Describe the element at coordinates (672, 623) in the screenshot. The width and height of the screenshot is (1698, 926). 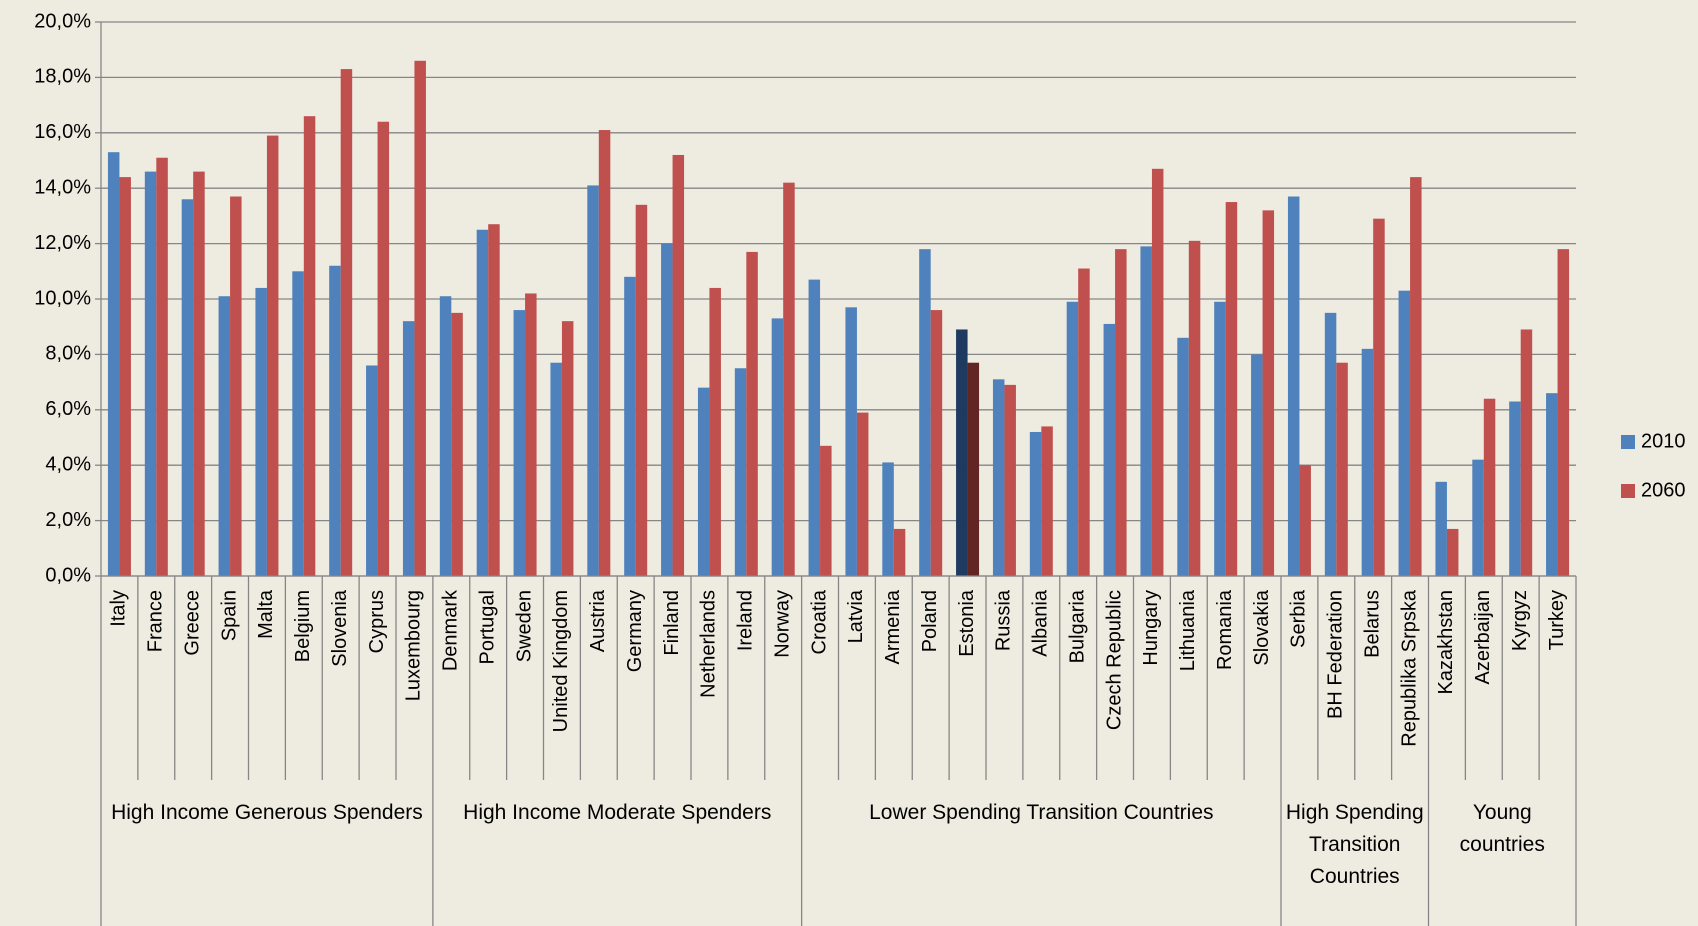
I see `x-tick-label: Finland` at that location.